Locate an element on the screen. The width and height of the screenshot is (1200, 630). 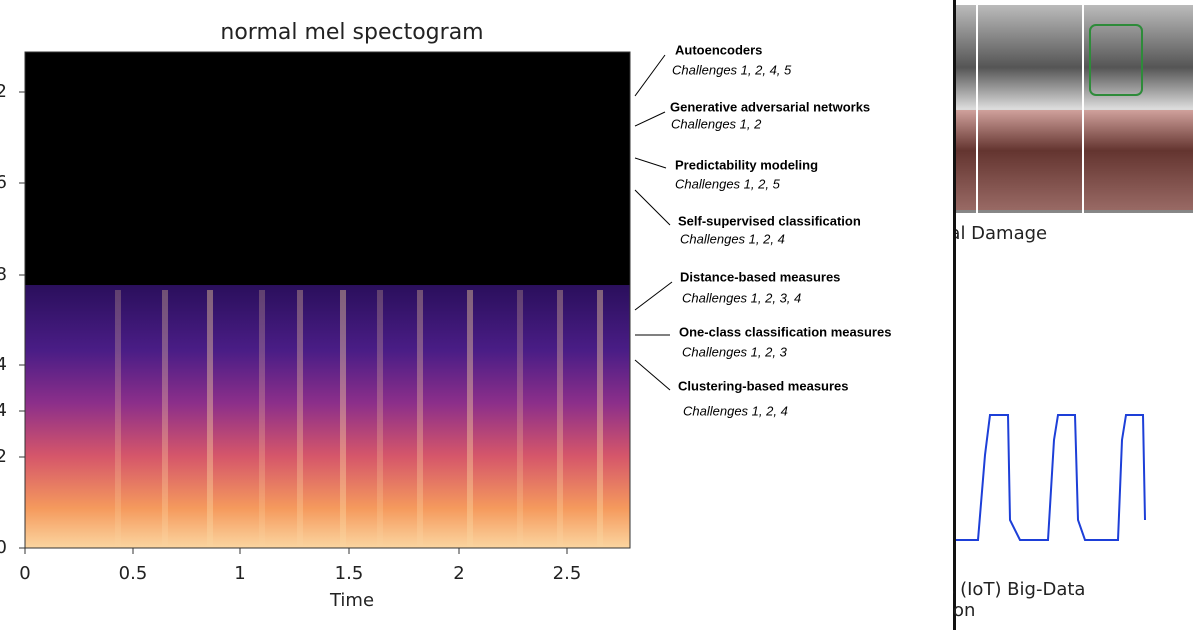
overlay is located at coordinates (1073, 160).